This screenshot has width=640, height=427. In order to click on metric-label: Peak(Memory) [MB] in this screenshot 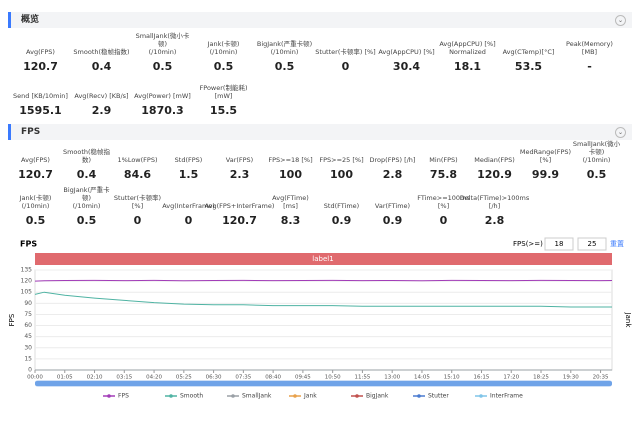, I will do `click(589, 48)`.